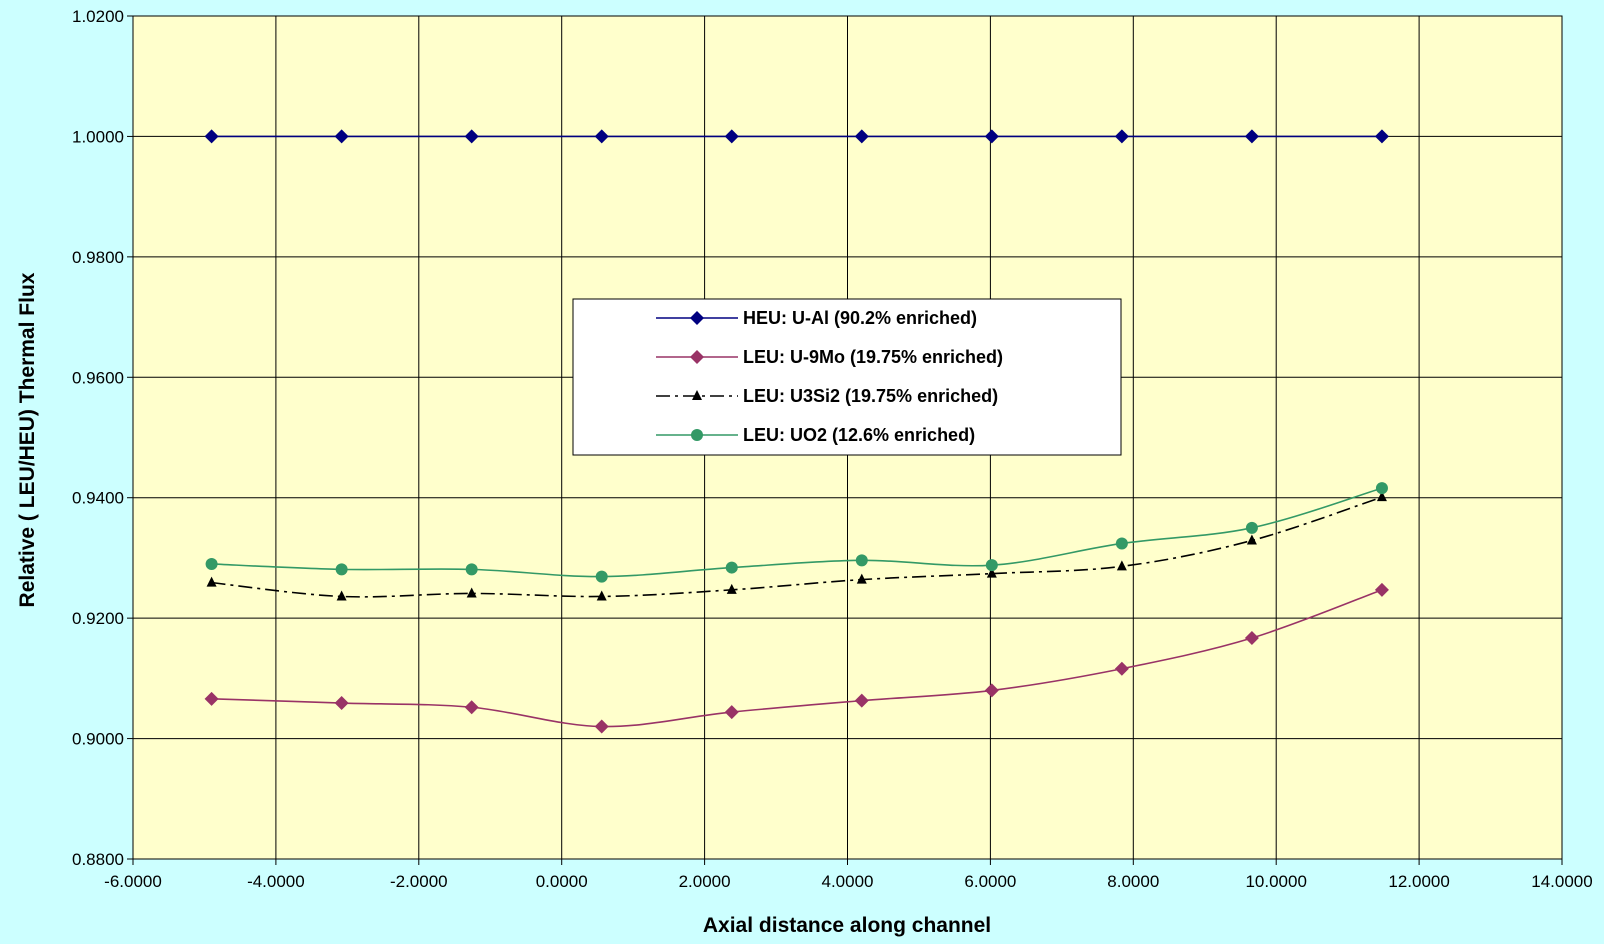 Image resolution: width=1604 pixels, height=944 pixels. I want to click on y-tick-label: 0.9200, so click(98, 618).